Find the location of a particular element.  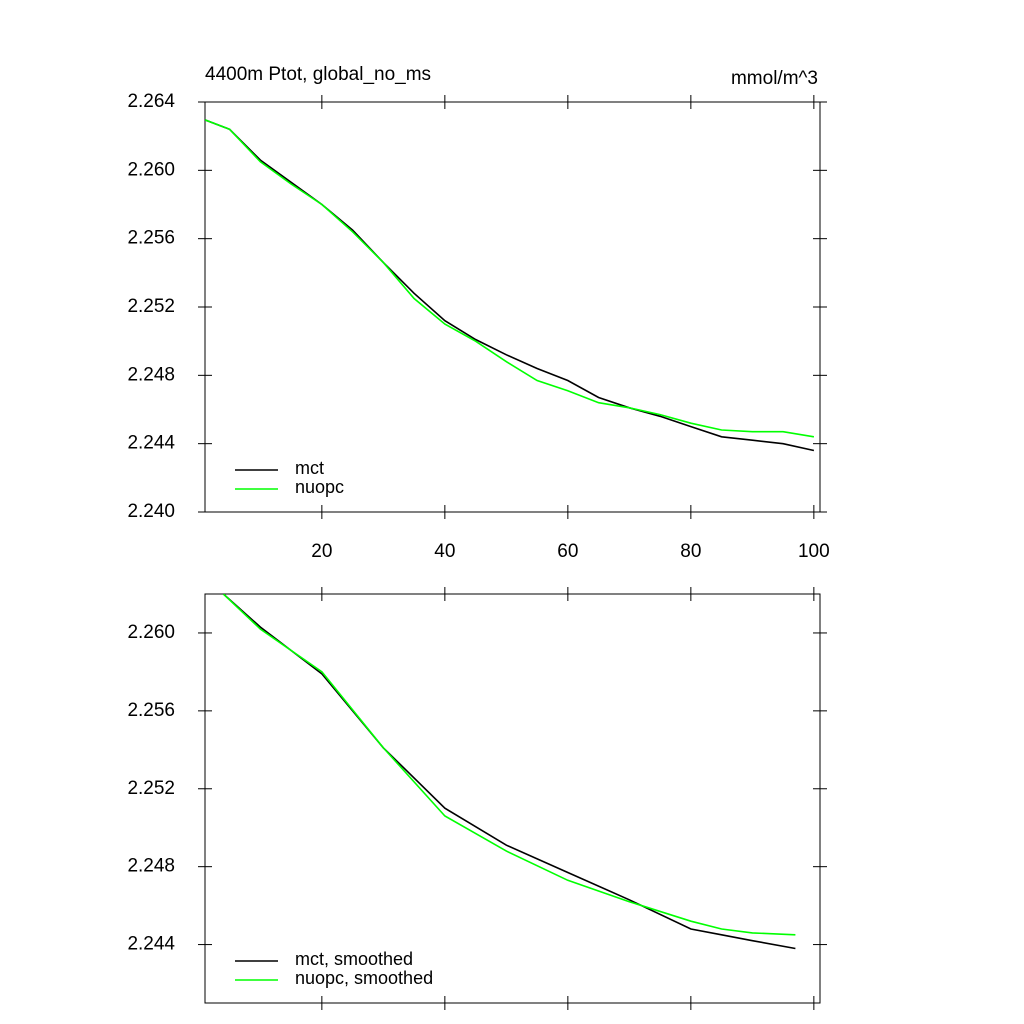

y-tick-label: 2.264 is located at coordinates (151, 101).